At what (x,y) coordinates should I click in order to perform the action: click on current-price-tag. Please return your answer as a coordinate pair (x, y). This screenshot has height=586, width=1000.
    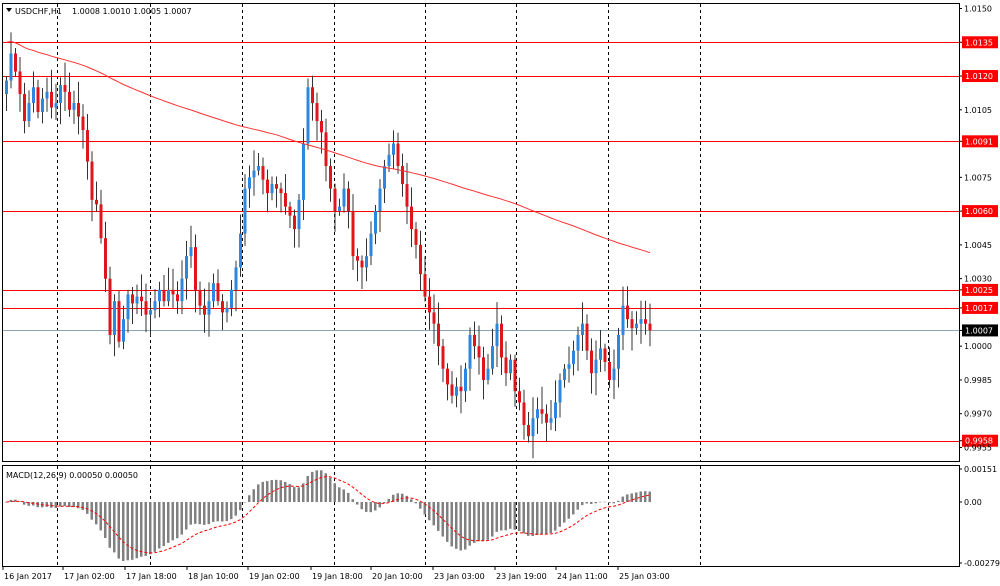
    Looking at the image, I should click on (980, 330).